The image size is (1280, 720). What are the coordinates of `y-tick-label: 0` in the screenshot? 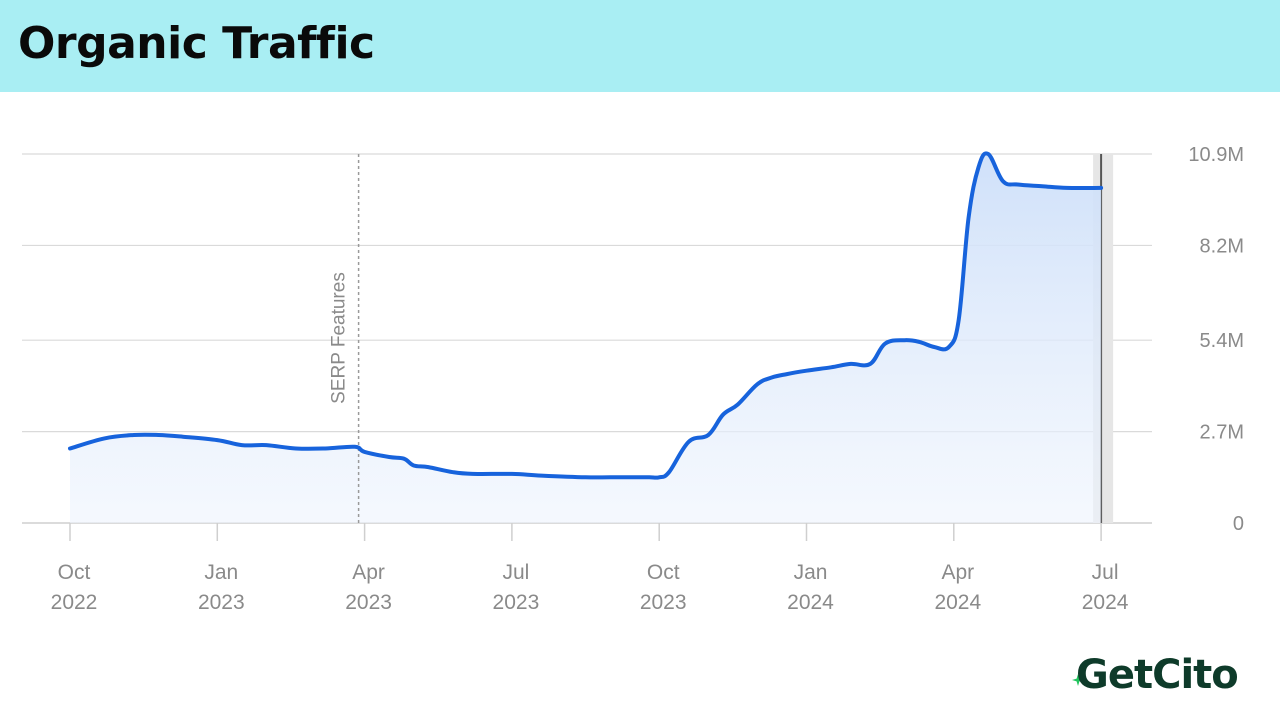 It's located at (1238, 524).